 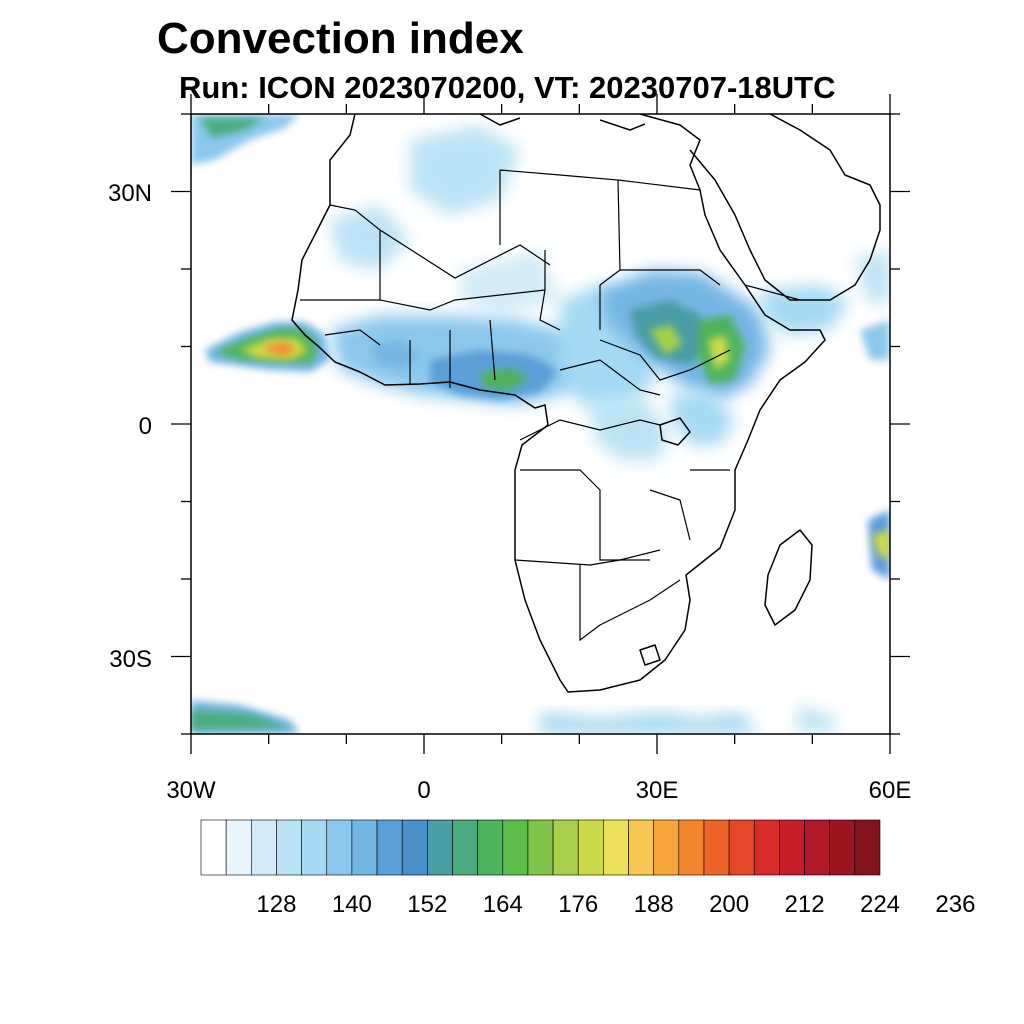 What do you see at coordinates (666, 340) in the screenshot?
I see `field-sudan-core` at bounding box center [666, 340].